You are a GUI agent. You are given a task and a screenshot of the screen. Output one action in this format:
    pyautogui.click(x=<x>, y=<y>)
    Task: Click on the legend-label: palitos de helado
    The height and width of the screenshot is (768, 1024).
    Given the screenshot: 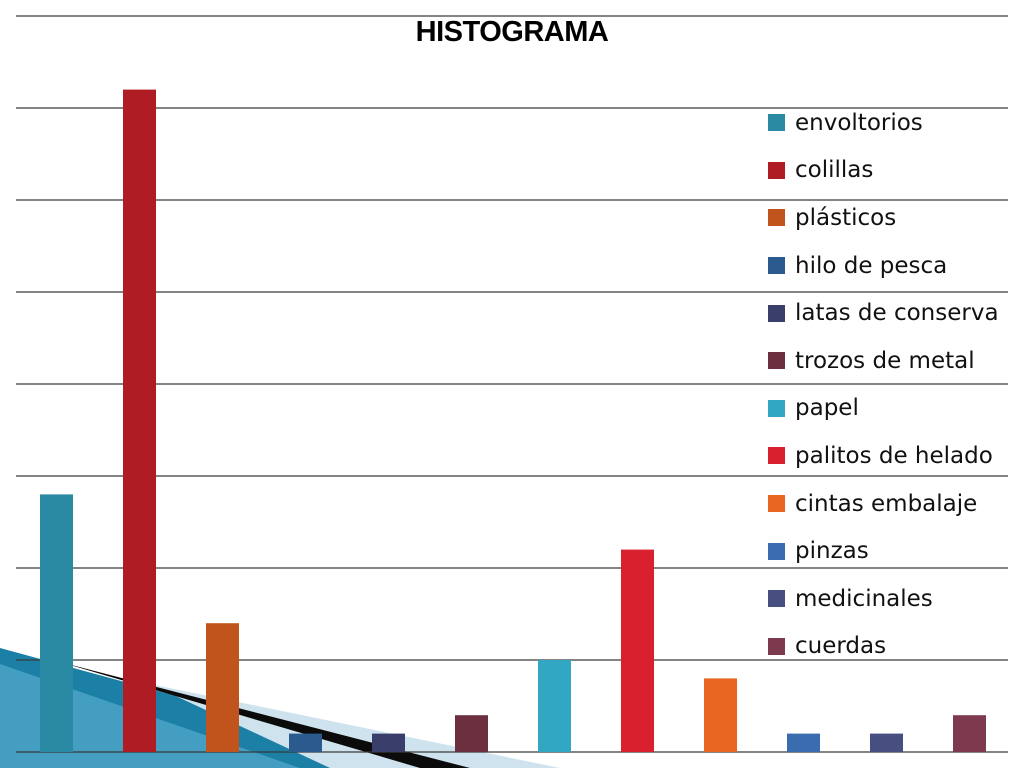 What is the action you would take?
    pyautogui.click(x=894, y=455)
    